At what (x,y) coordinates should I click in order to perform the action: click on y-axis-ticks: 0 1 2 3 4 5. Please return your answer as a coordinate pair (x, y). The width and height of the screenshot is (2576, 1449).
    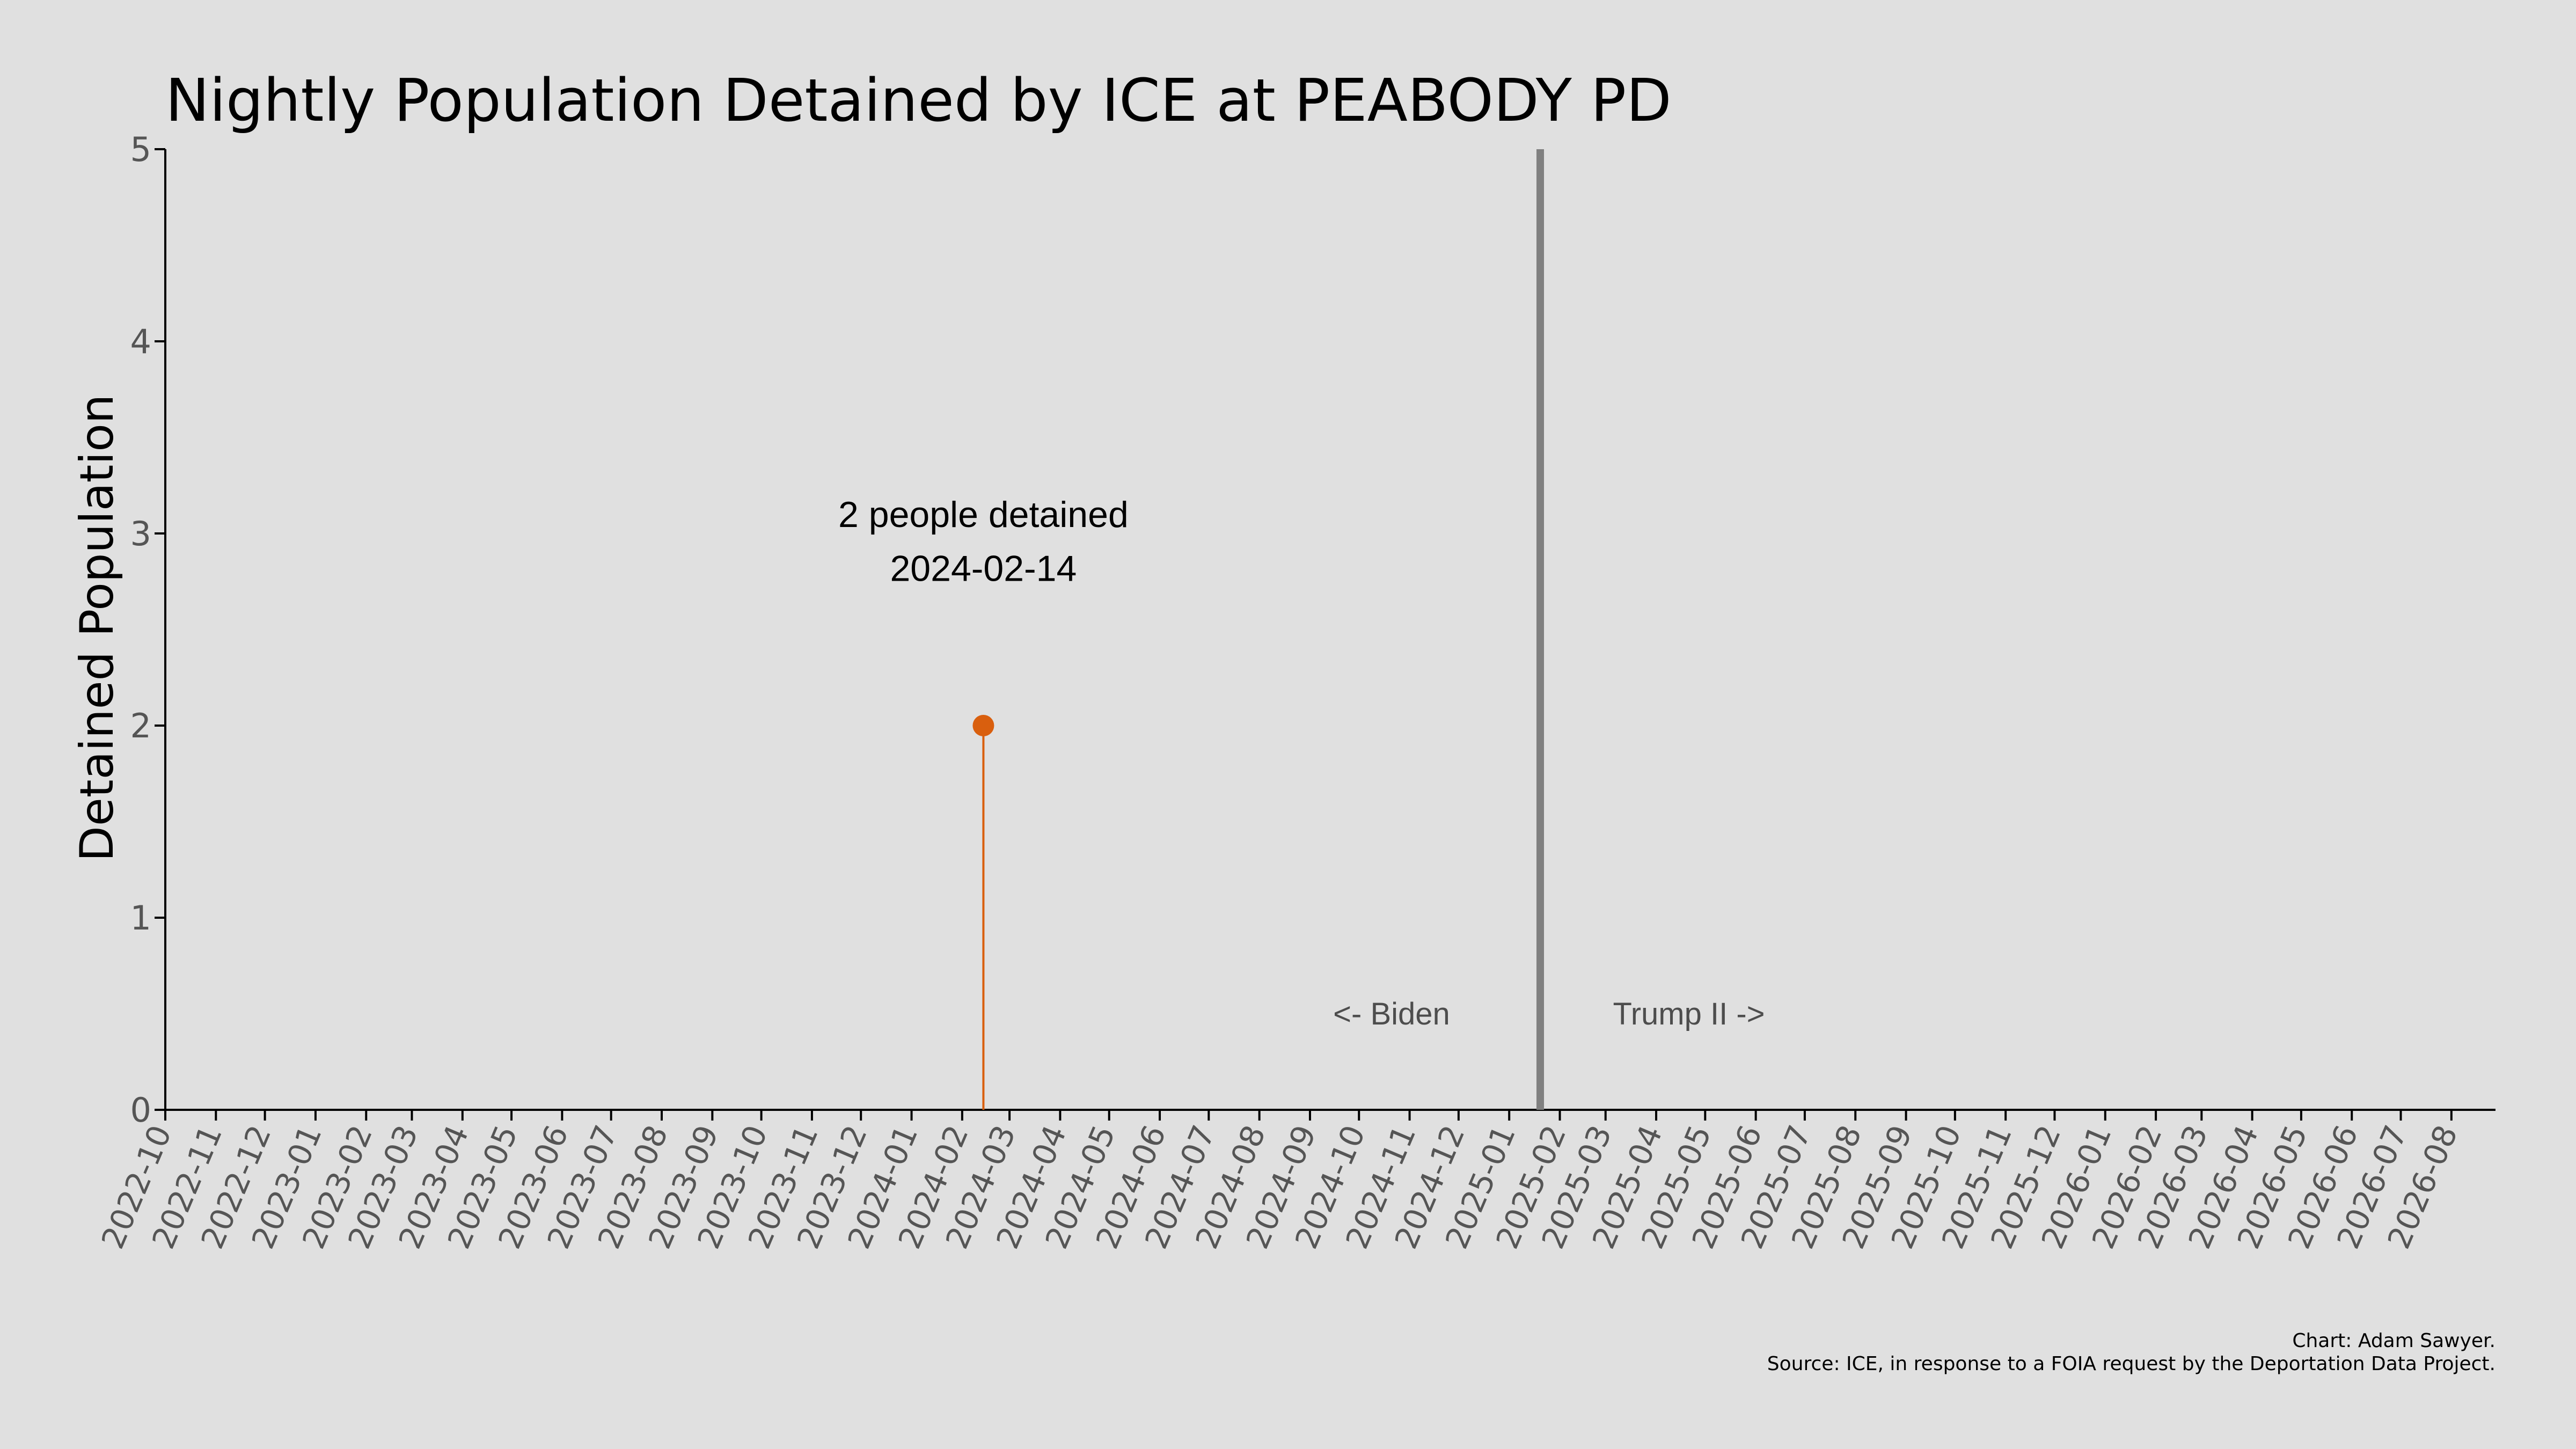
    Looking at the image, I should click on (147, 630).